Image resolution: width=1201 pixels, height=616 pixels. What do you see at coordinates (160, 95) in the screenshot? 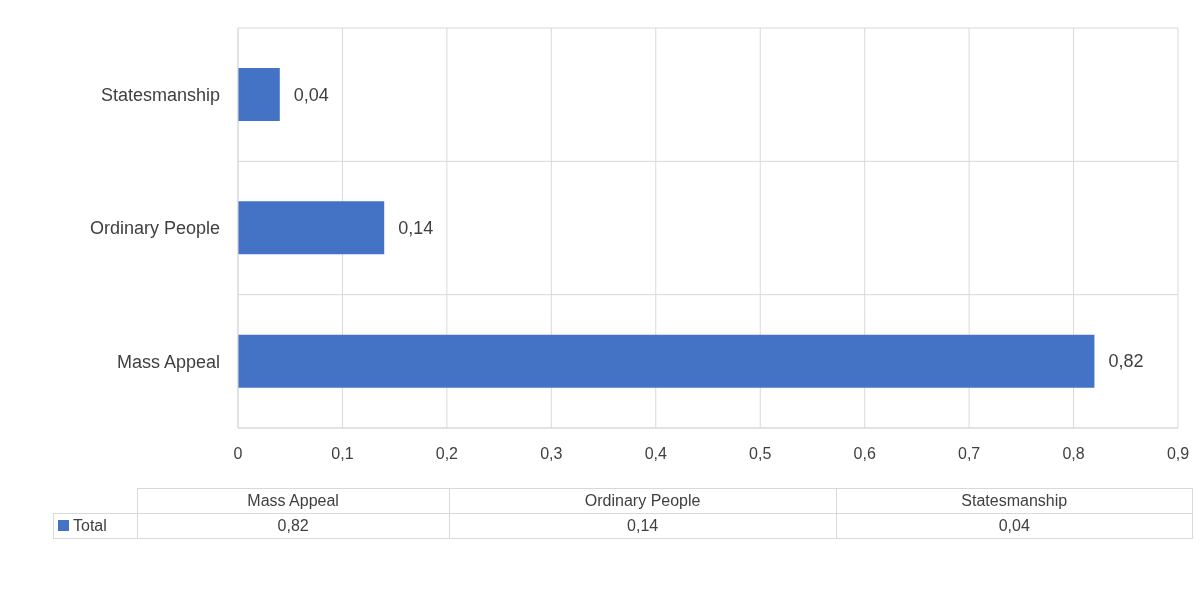
I see `y-tick-label: Statesmanship` at bounding box center [160, 95].